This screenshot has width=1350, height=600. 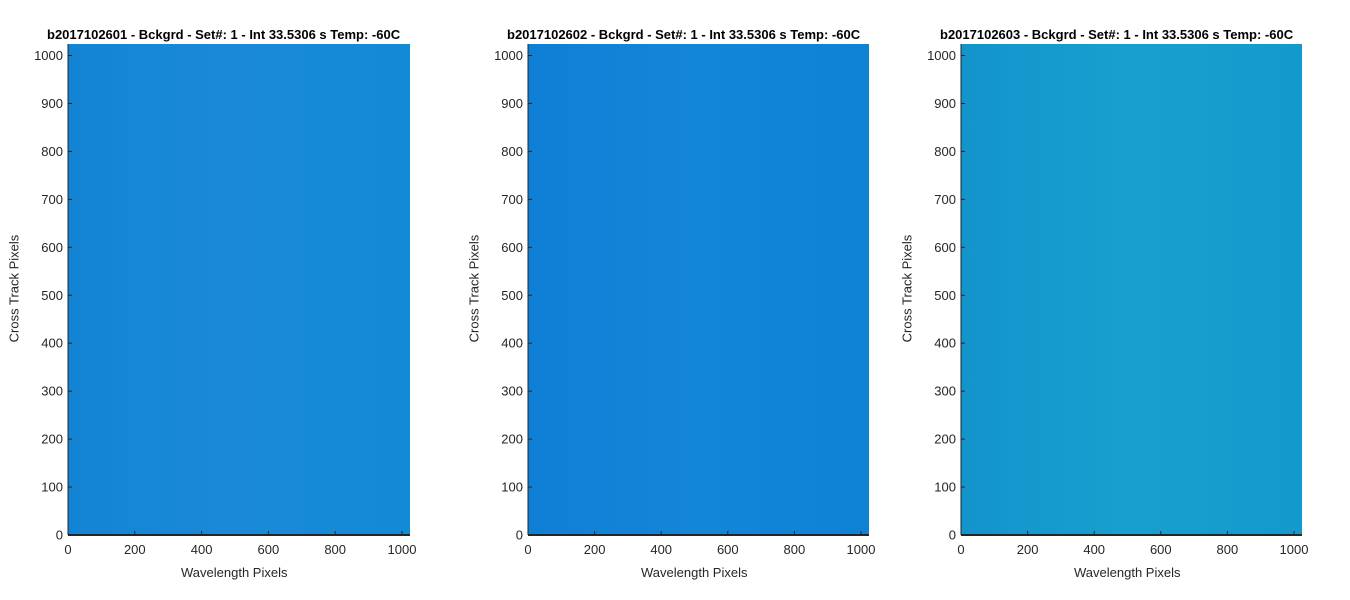 What do you see at coordinates (1127, 572) in the screenshot?
I see `x-axis-label-3: Wavelength Pixels` at bounding box center [1127, 572].